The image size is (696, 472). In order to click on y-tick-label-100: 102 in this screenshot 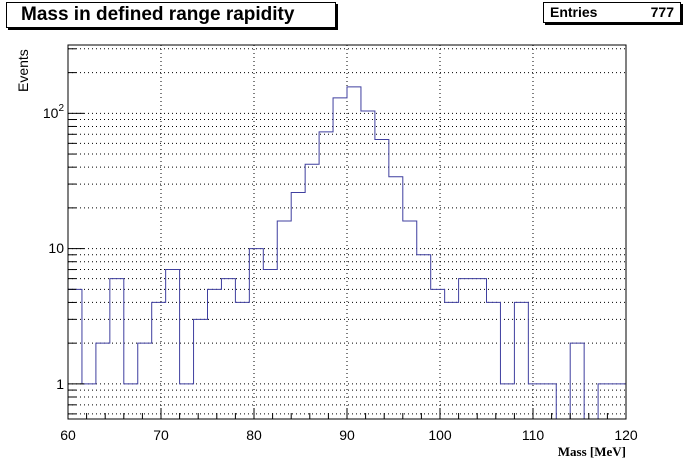, I will do `click(54, 112)`.